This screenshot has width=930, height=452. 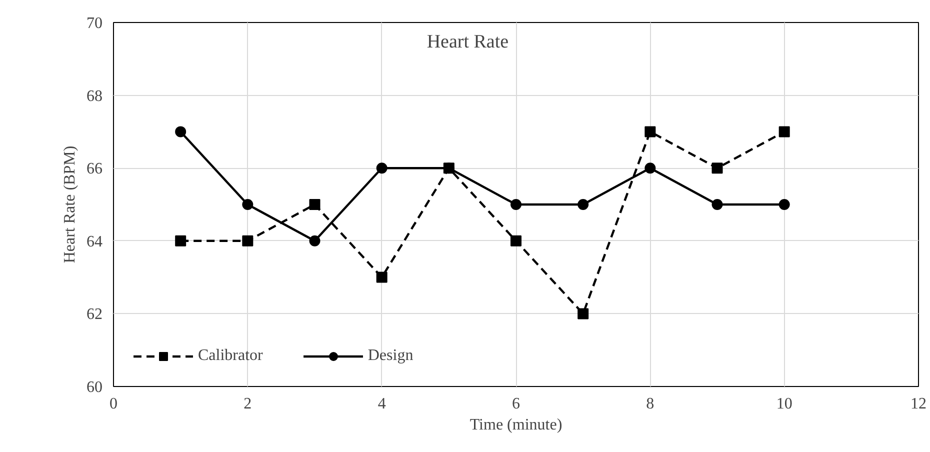 I want to click on x-tick-label: 10, so click(x=784, y=404).